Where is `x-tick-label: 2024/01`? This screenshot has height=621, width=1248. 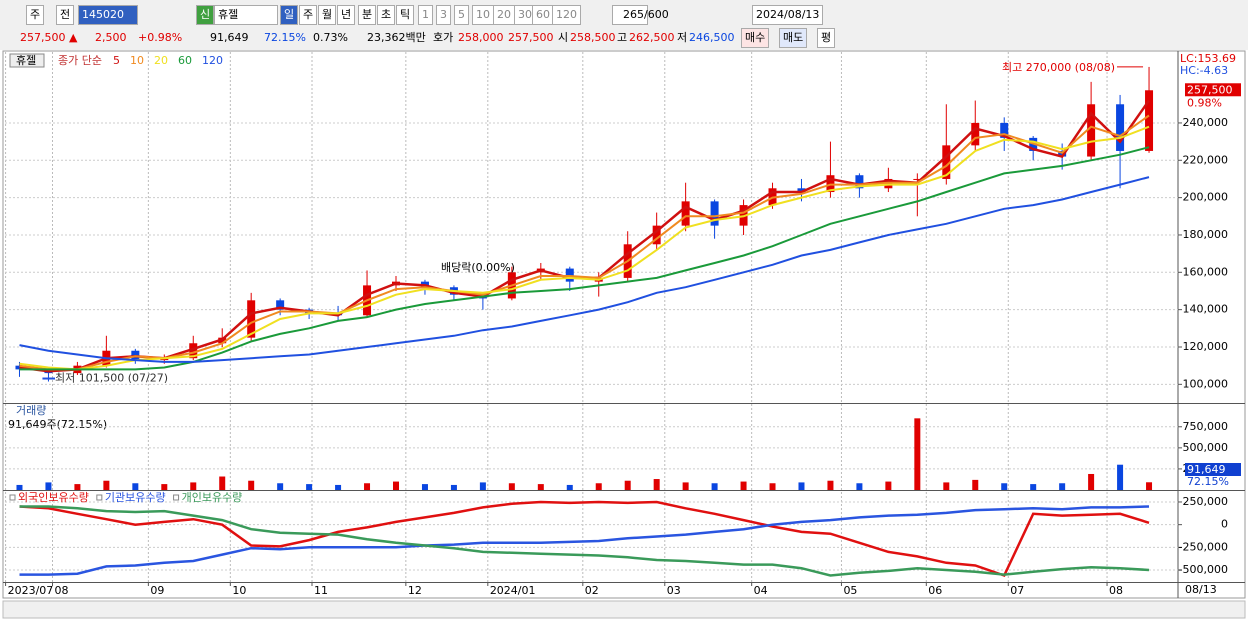 x-tick-label: 2024/01 is located at coordinates (513, 590).